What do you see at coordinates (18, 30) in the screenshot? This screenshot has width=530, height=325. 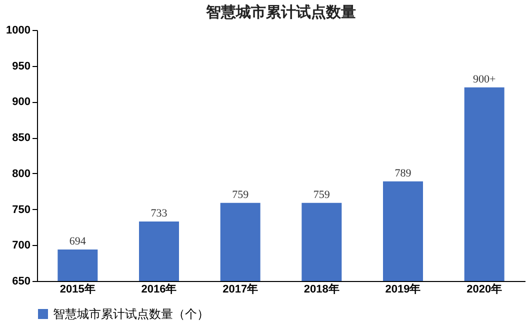 I see `y-tick-label: 1000` at bounding box center [18, 30].